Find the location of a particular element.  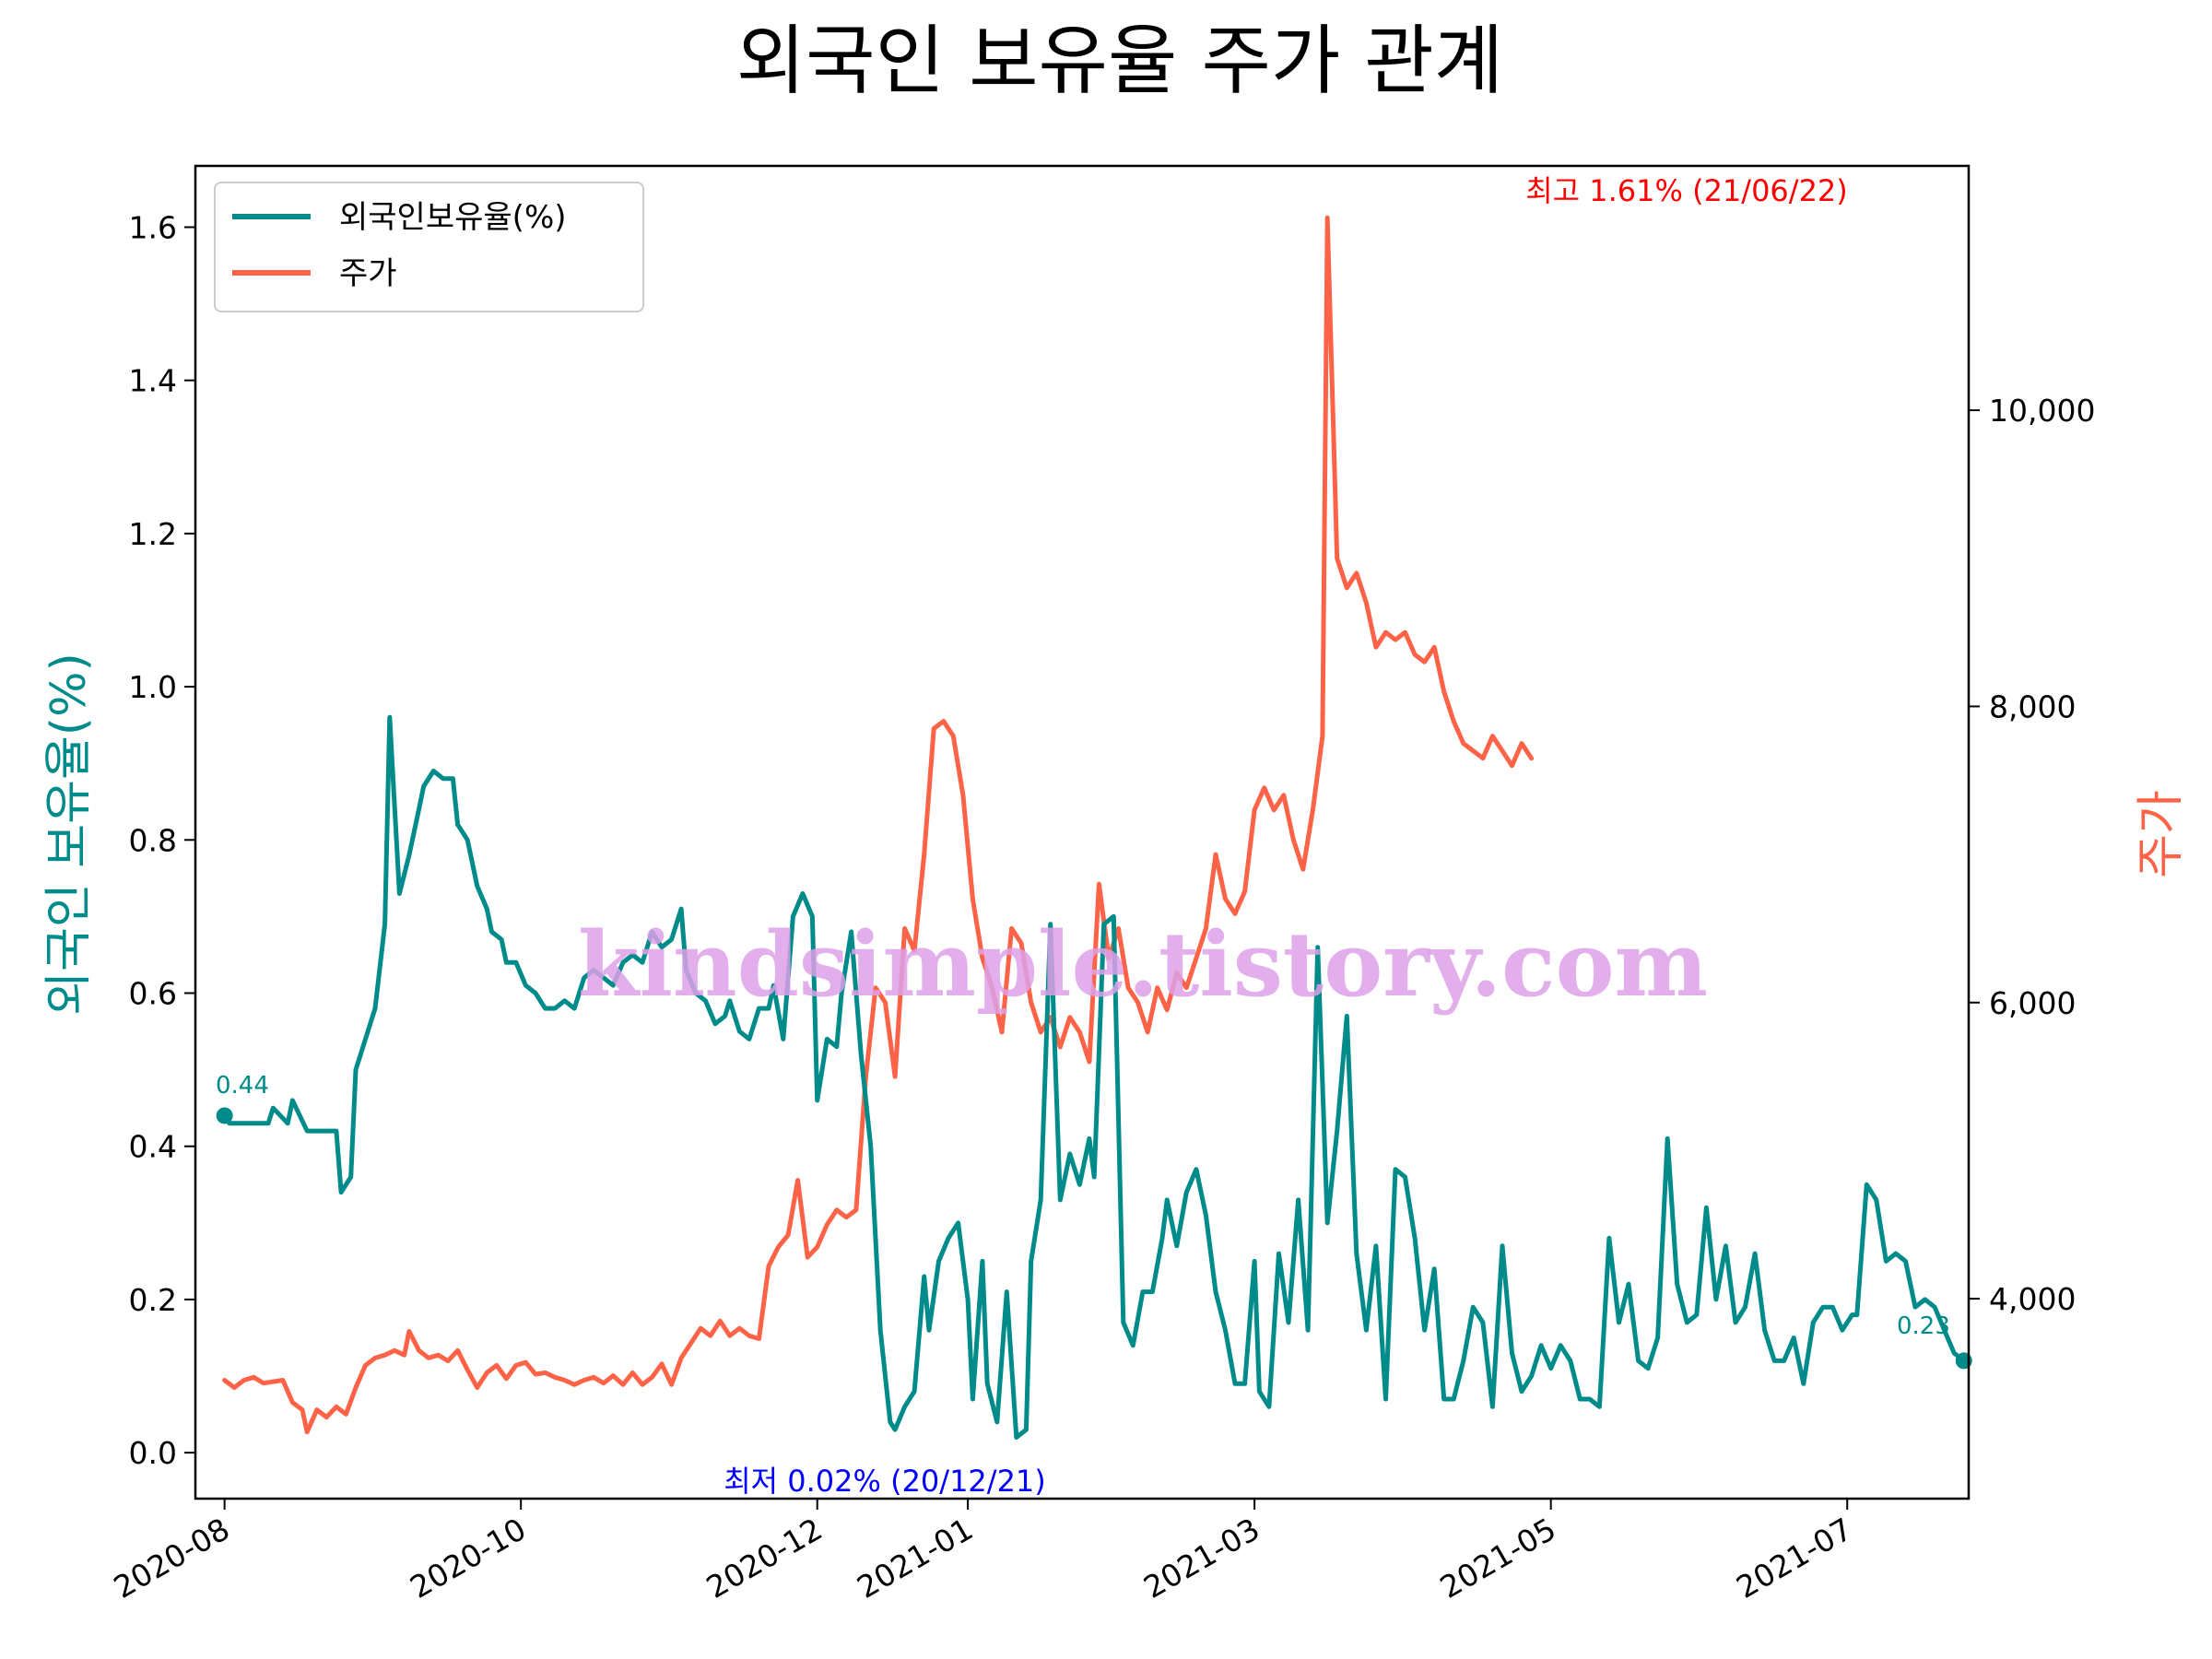

y-axis-left-label: 외국인 보유율(%) is located at coordinates (69, 834).